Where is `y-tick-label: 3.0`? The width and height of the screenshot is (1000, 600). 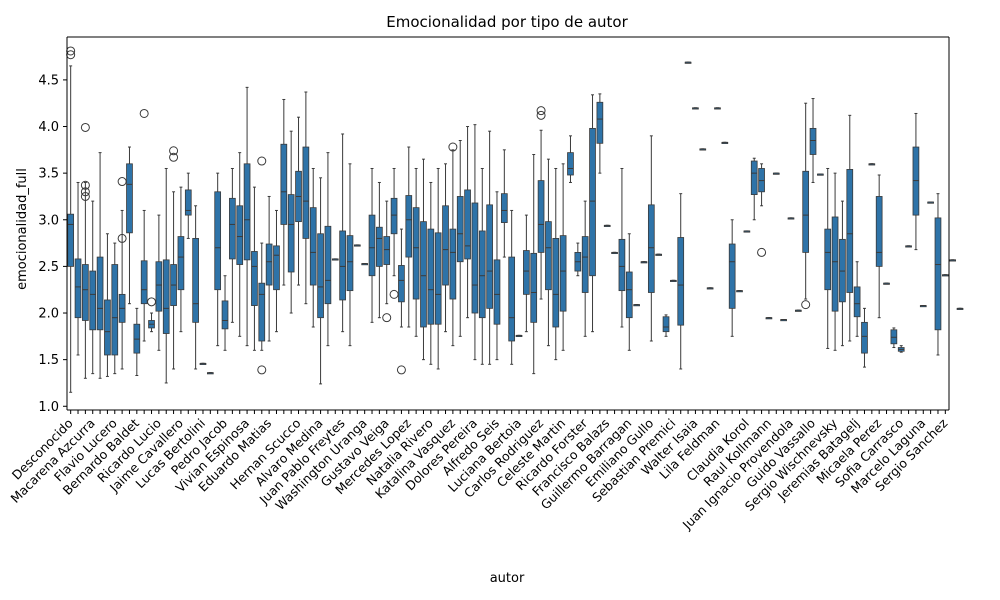 y-tick-label: 3.0 is located at coordinates (48, 220).